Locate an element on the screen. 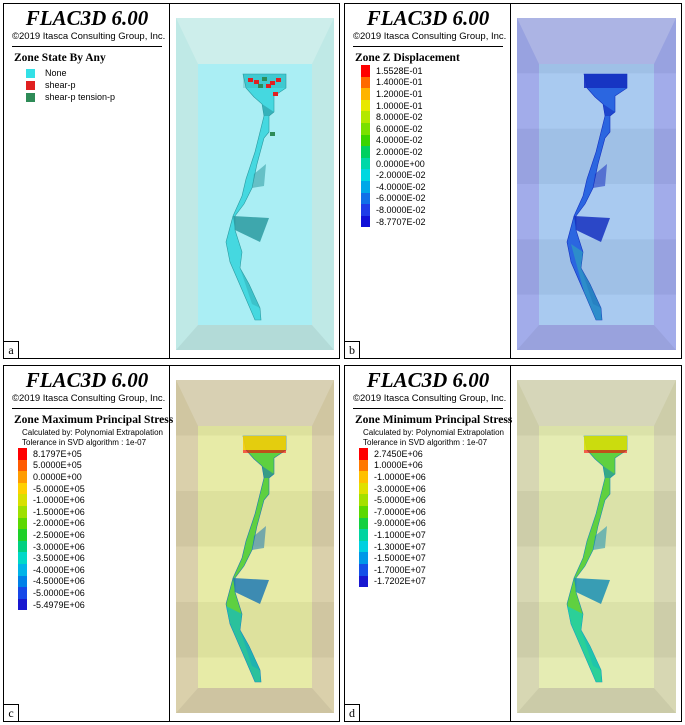 The image size is (685, 725). legend-item: shear-p tension-p is located at coordinates (70, 97).